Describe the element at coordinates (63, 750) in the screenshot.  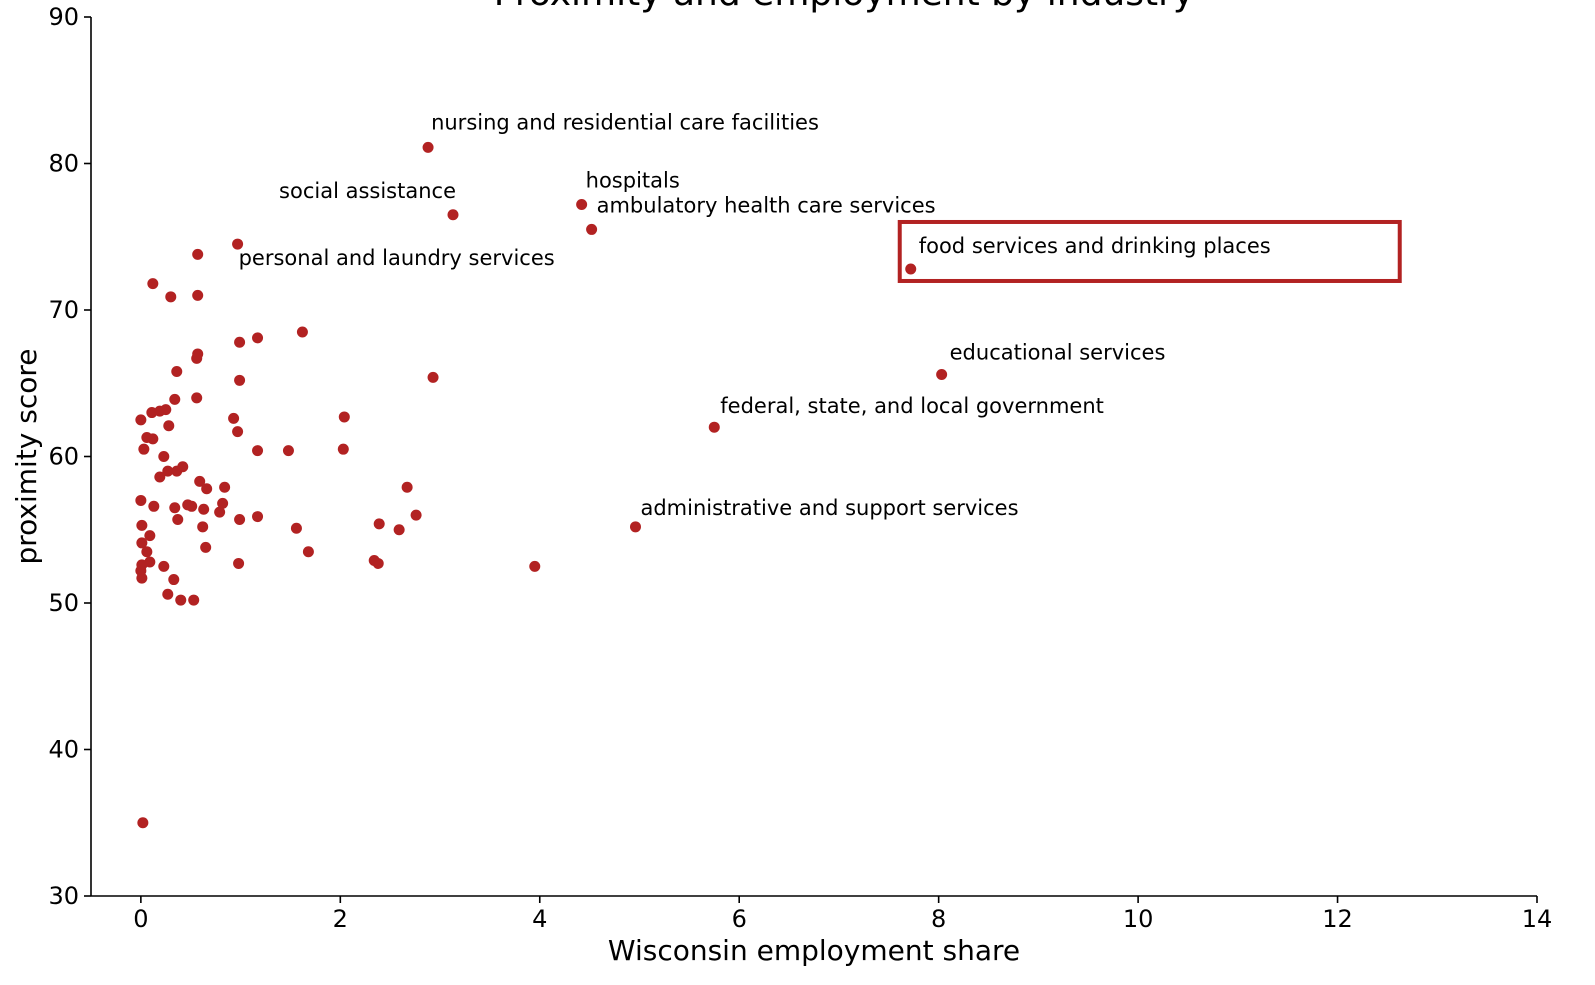
I see `y-tick-label: 40` at that location.